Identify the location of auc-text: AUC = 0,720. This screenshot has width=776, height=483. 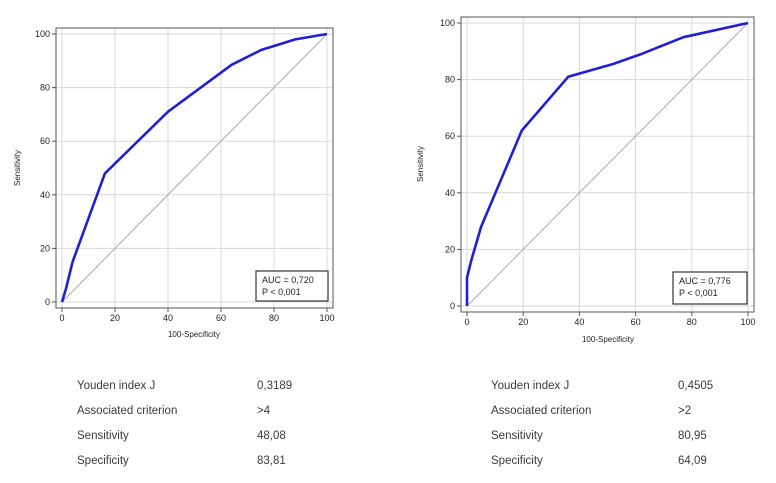
(288, 280).